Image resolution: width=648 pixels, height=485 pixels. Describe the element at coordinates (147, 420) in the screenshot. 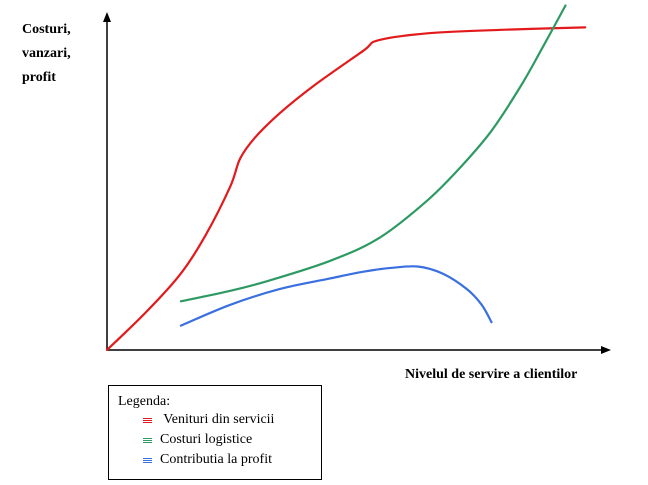

I see `legend-swatch-venituri` at that location.